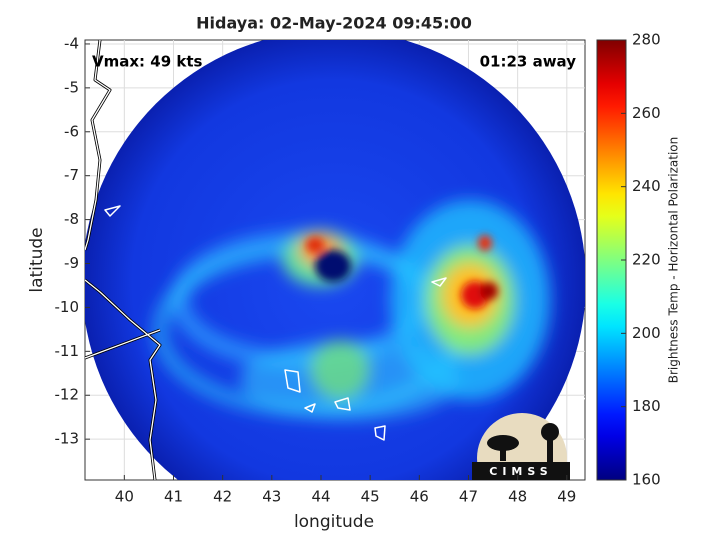 This screenshot has width=720, height=540. Describe the element at coordinates (71, 263) in the screenshot. I see `y-tick-label: -9` at that location.